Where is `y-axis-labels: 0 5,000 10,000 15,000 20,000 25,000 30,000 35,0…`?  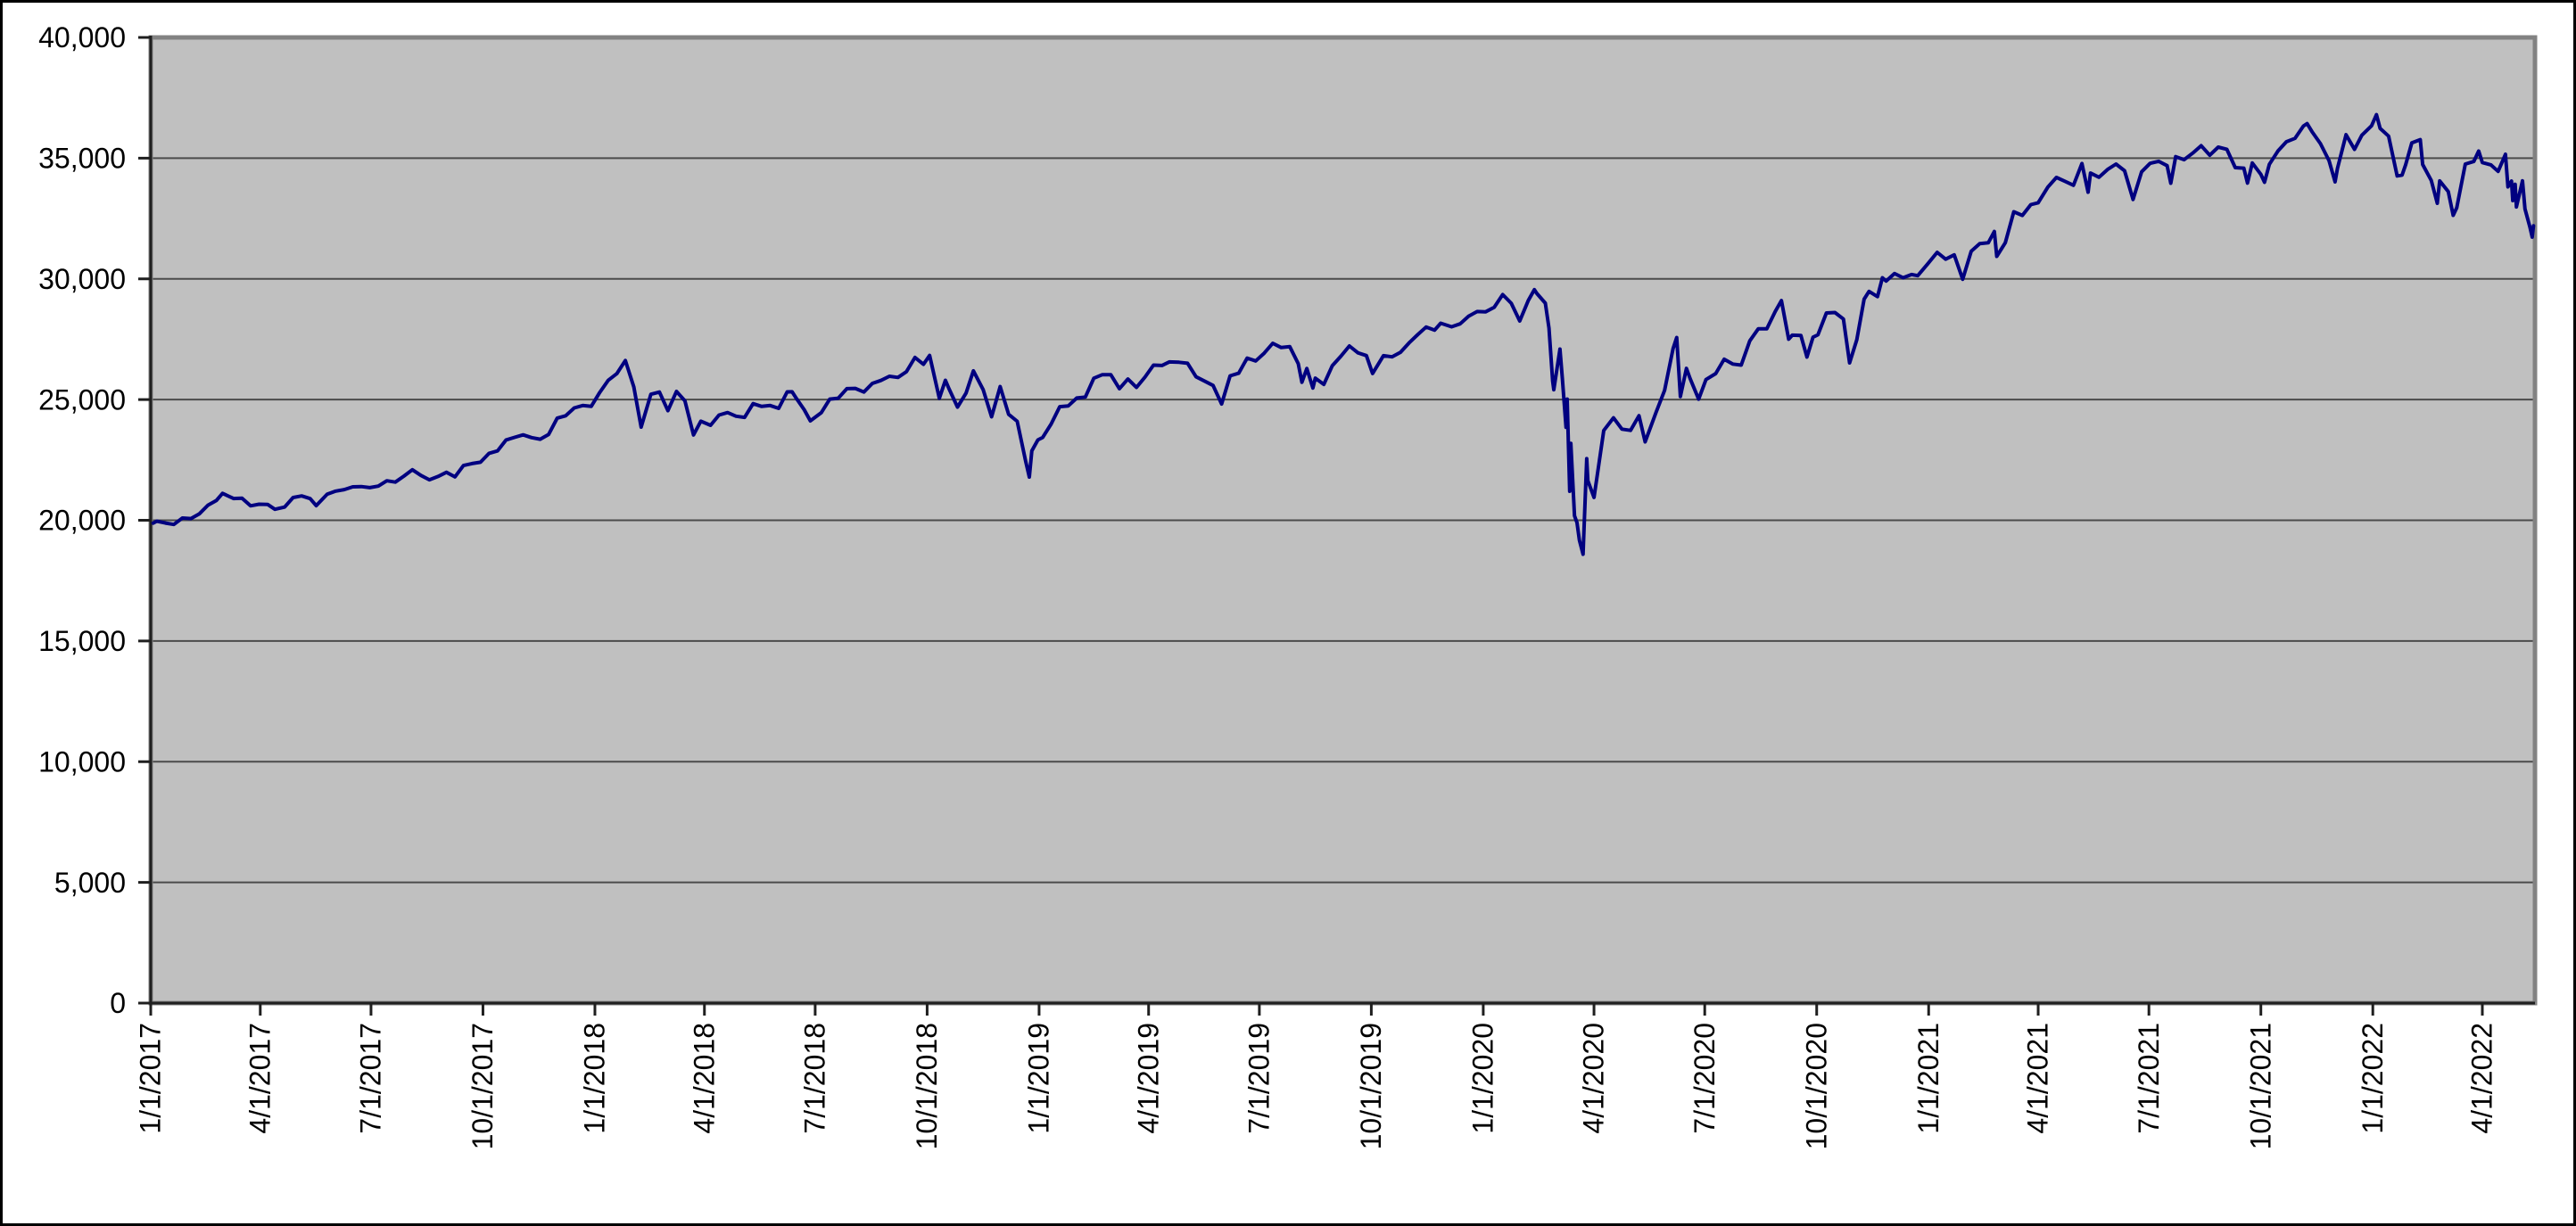 y-axis-labels: 0 5,000 10,000 15,000 20,000 25,000 30,000 35,0… is located at coordinates (82, 520).